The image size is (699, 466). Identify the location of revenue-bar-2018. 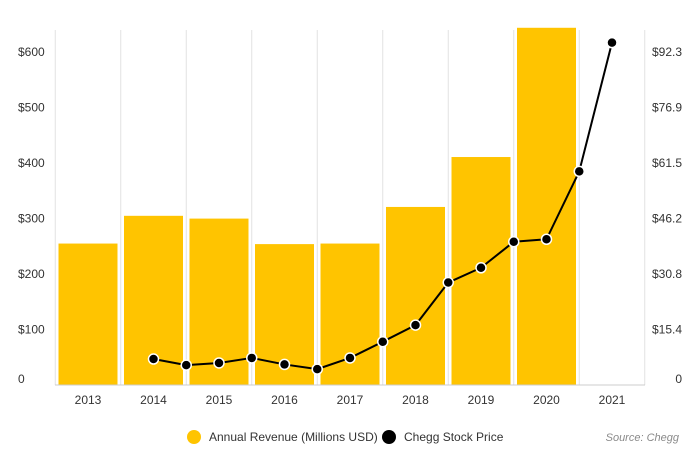
(415, 295).